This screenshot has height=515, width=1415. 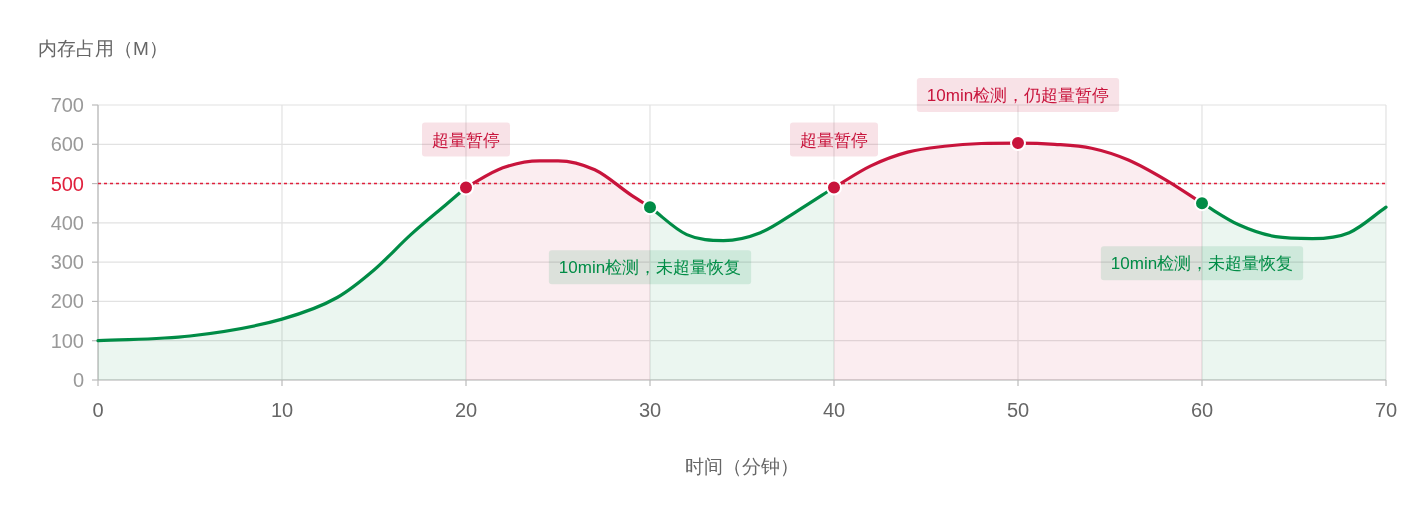 What do you see at coordinates (1018, 96) in the screenshot?
I see `annotation: 10min检测，仍超量暂停` at bounding box center [1018, 96].